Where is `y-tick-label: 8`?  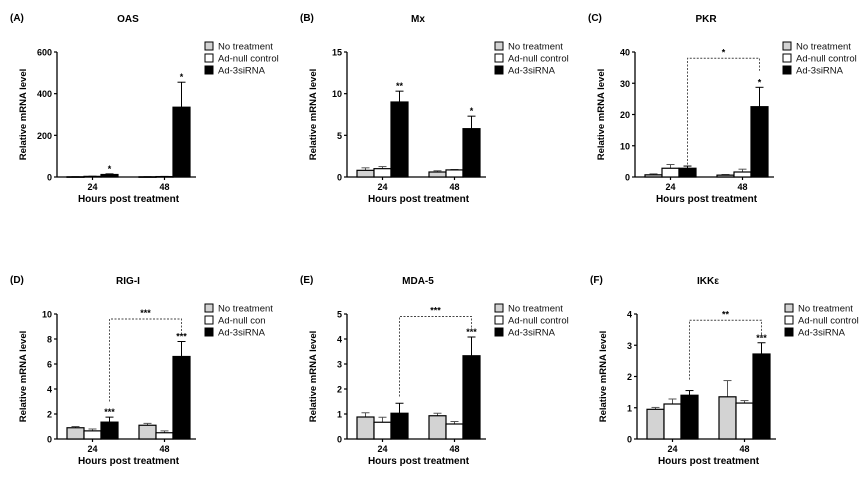 y-tick-label: 8 is located at coordinates (49, 340).